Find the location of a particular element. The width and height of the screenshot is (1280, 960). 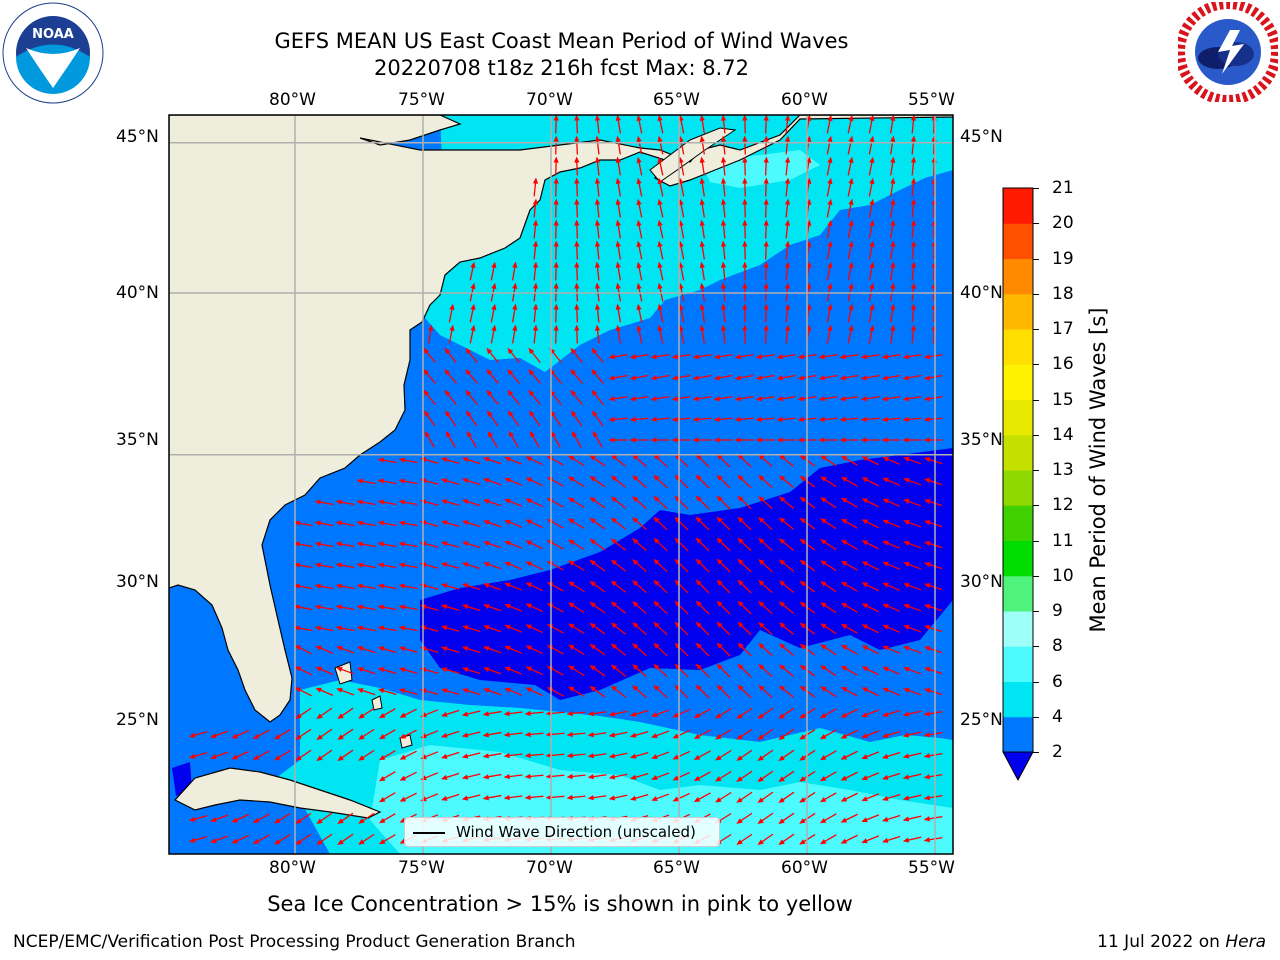

colorbar-extend-arrow is located at coordinates (1018, 766).